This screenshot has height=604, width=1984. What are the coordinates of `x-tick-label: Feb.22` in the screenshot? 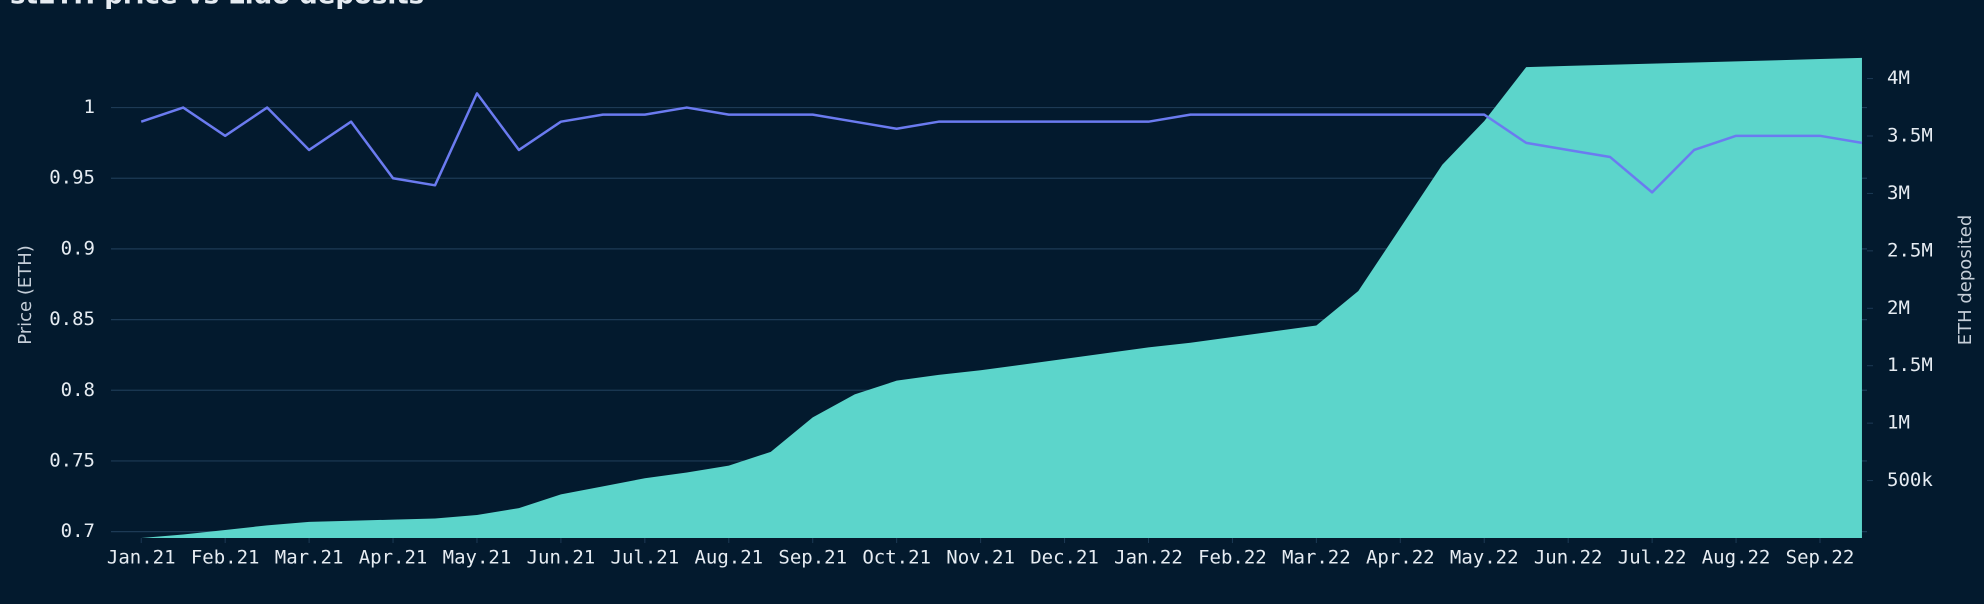 It's located at (1232, 558).